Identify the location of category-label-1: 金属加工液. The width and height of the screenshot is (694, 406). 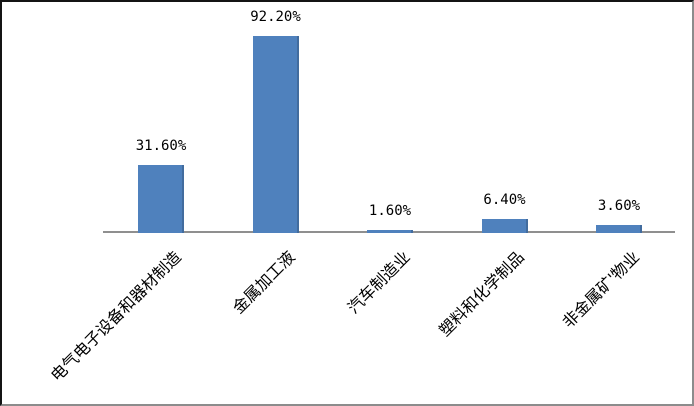
(264, 282).